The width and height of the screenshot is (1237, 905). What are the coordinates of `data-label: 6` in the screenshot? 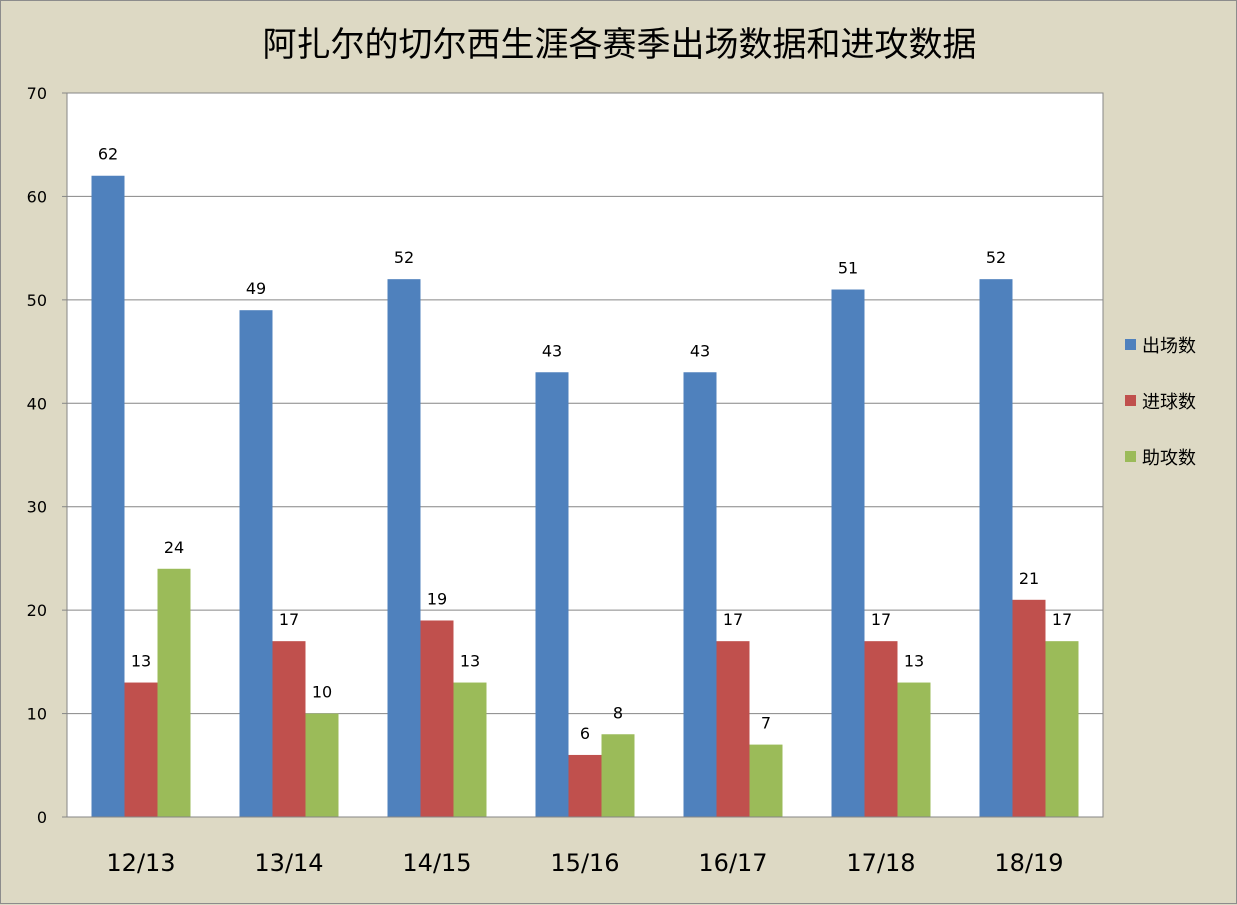 It's located at (585, 733).